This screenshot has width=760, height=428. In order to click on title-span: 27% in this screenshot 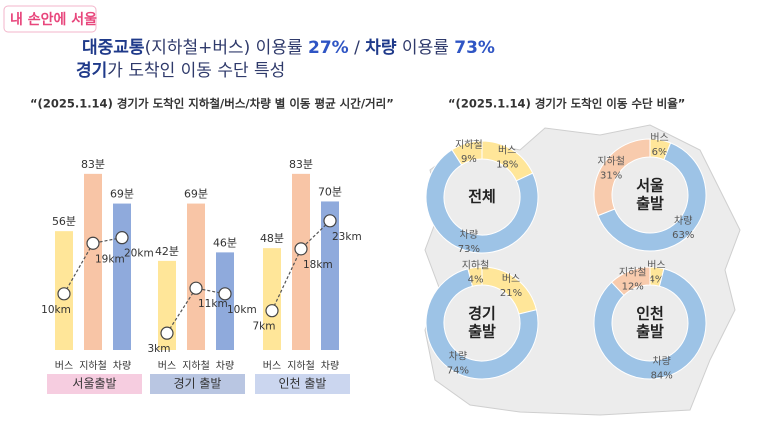, I will do `click(328, 48)`.